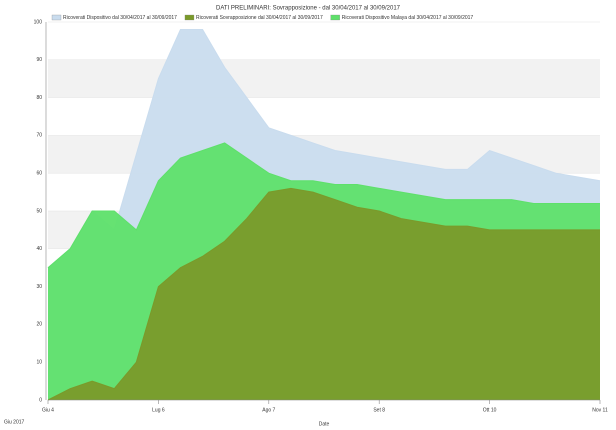  Describe the element at coordinates (39, 98) in the screenshot. I see `y-tick-label: 80` at that location.